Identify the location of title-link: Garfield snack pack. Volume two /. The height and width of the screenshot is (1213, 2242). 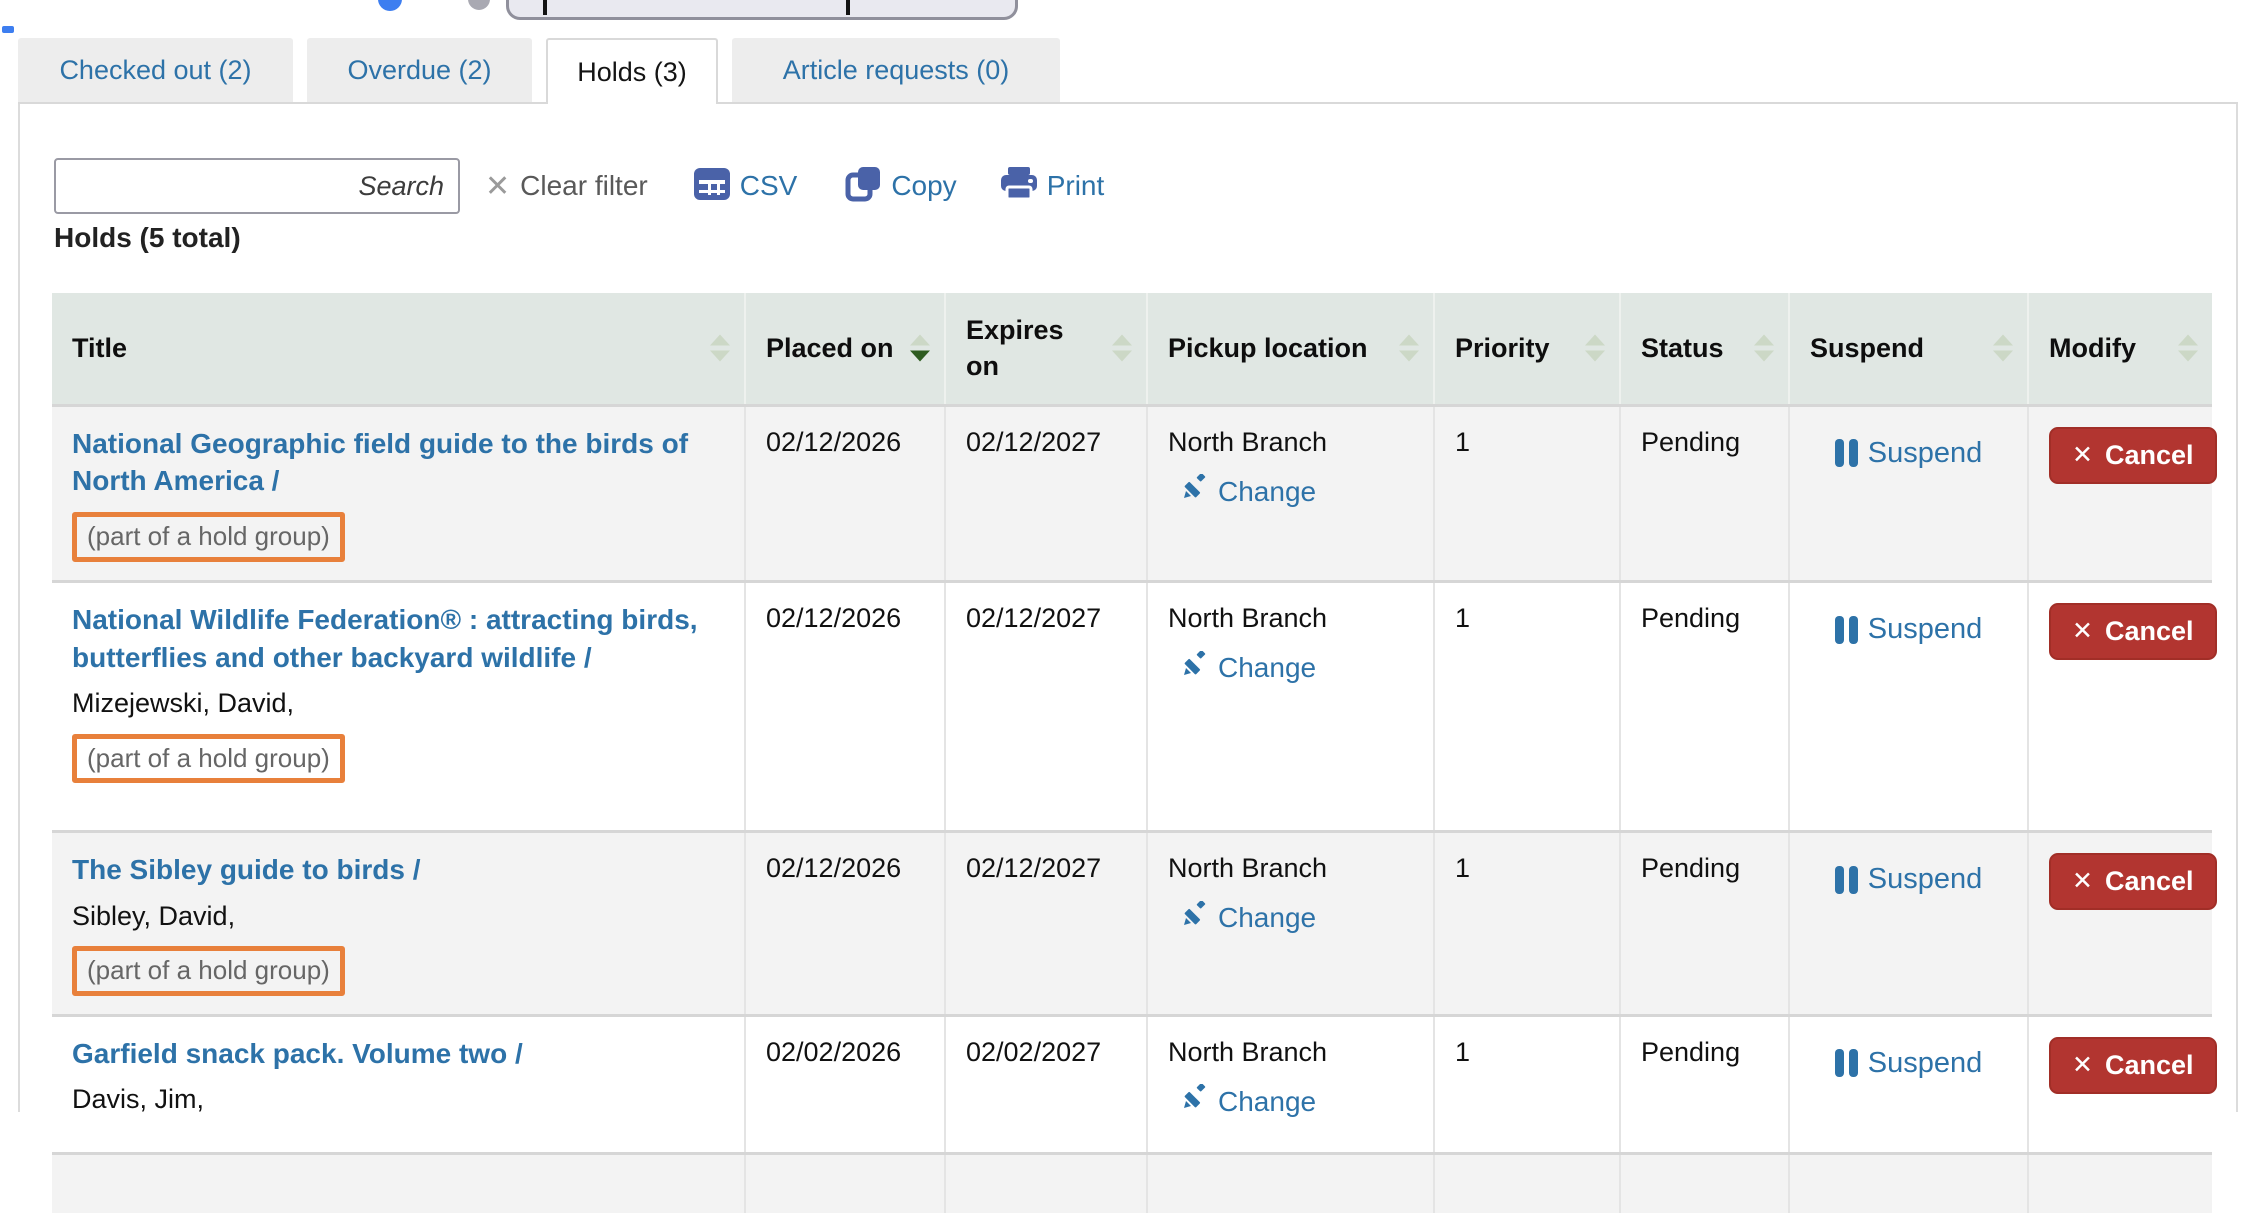
(297, 1053).